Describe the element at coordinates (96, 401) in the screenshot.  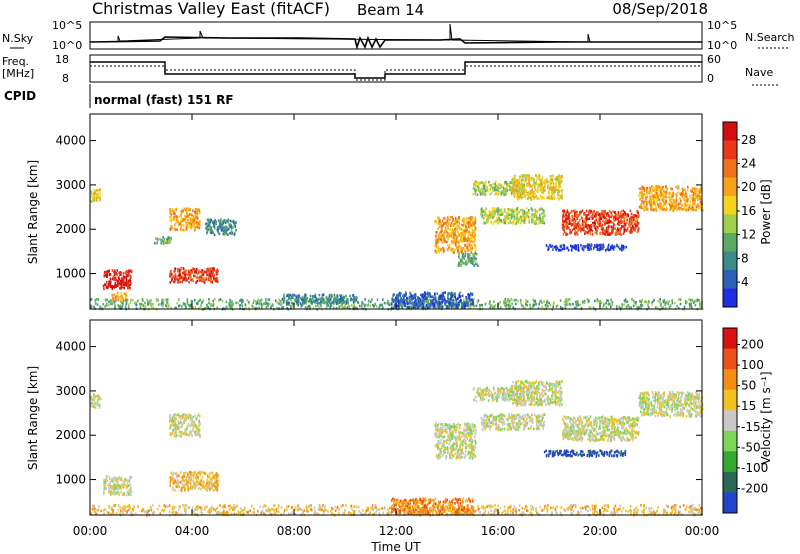
I see `velocity-echo-region` at that location.